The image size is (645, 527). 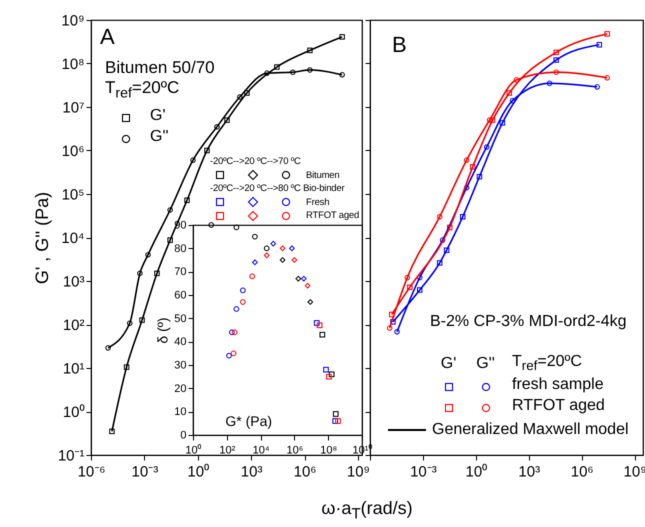 What do you see at coordinates (329, 450) in the screenshot?
I see `x-tick-label: 10⁸` at bounding box center [329, 450].